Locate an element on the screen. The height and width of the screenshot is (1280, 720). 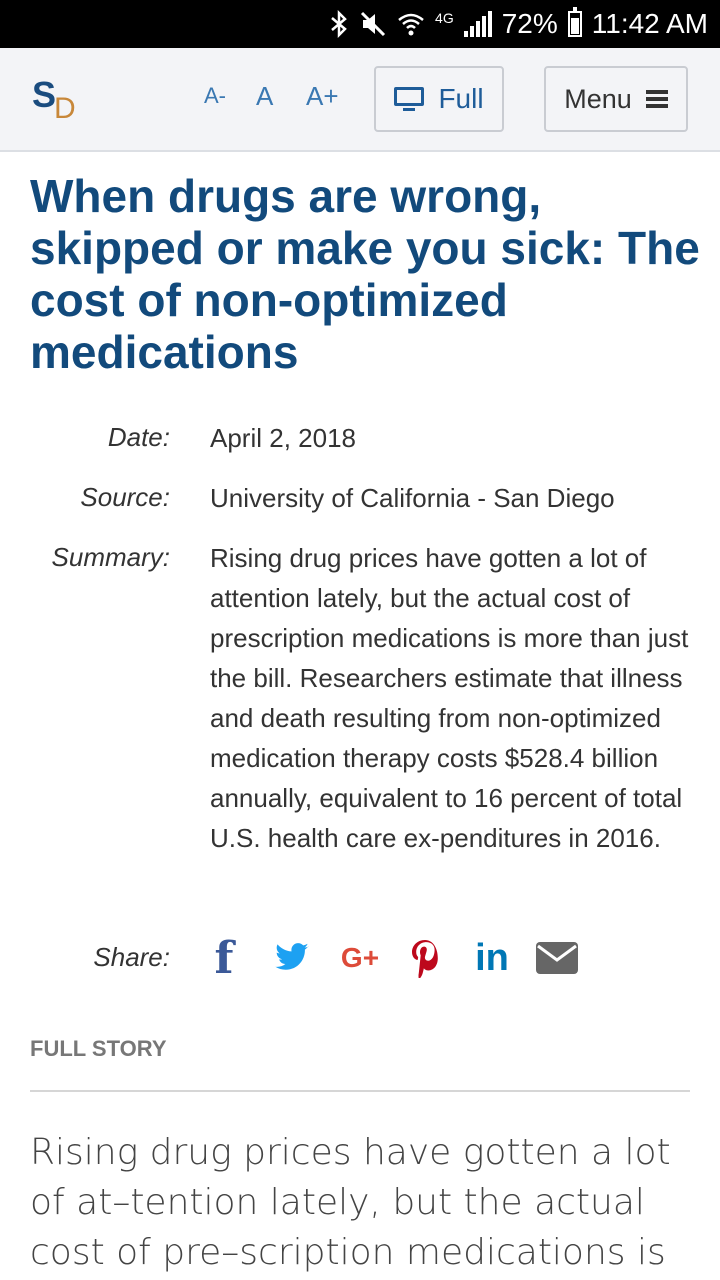
email-icon is located at coordinates (557, 958).